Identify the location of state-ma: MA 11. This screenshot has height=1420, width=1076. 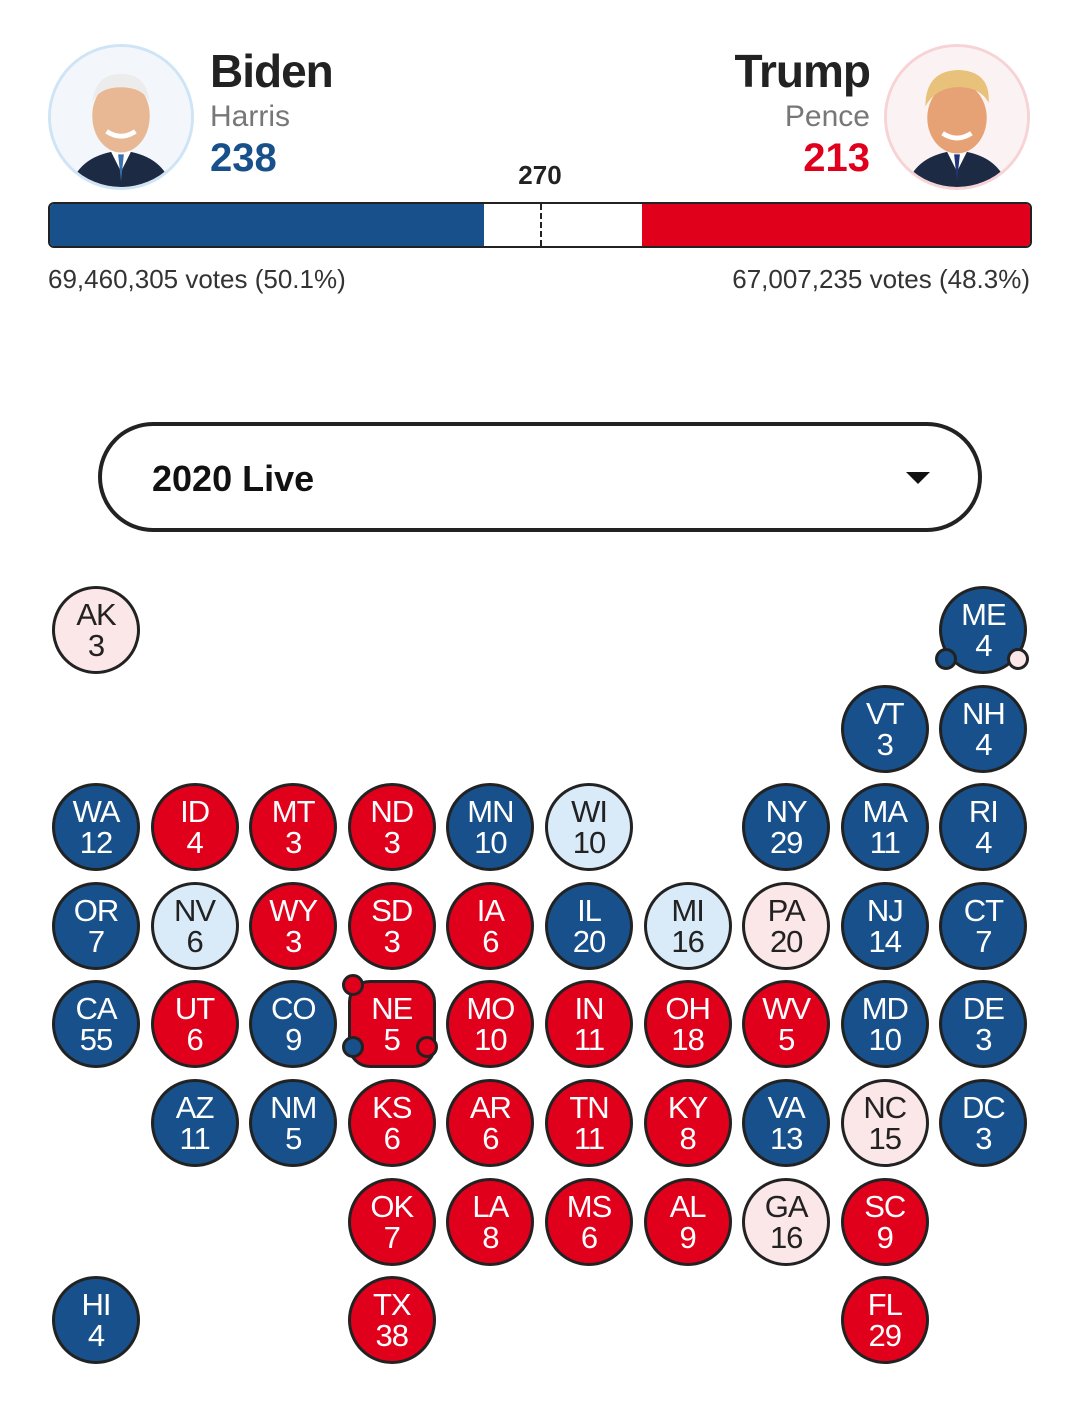
(884, 827).